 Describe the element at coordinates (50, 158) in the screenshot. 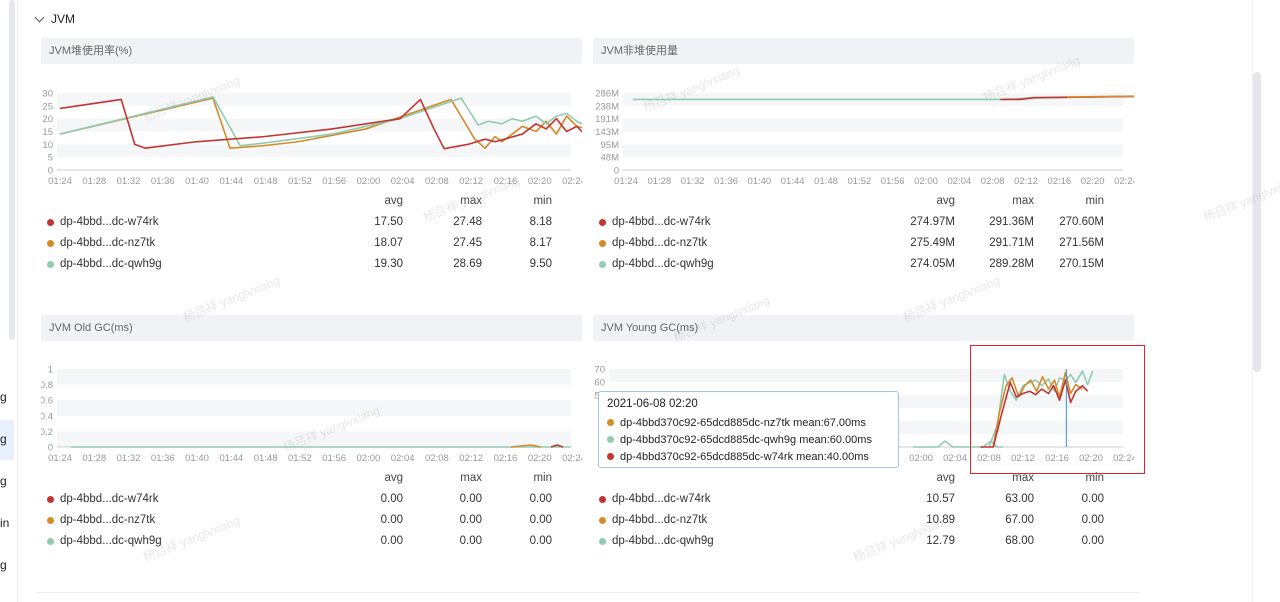

I see `y-tick-label: 5` at that location.